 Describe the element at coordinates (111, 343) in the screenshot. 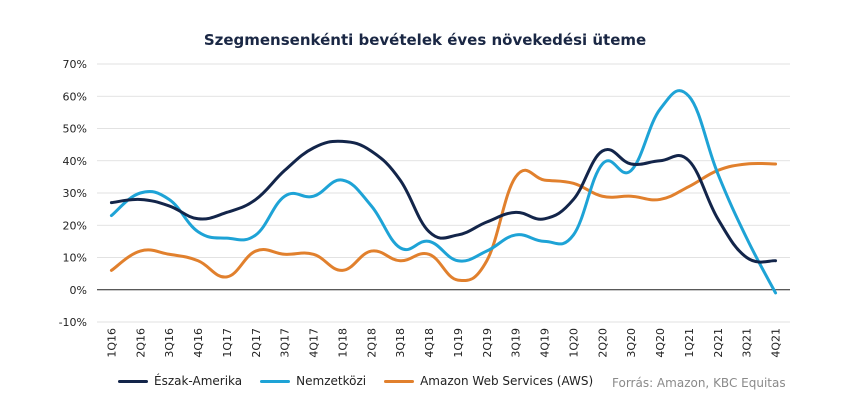

I see `x-tick-label: 1Q16` at that location.